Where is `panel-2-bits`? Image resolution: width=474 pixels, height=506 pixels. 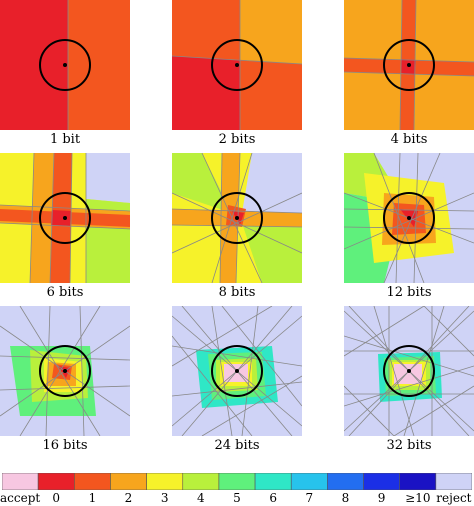
panel-2-bits is located at coordinates (237, 65).